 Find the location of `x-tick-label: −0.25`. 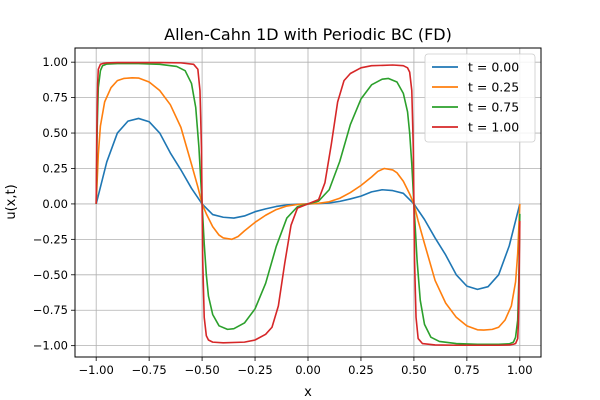

x-tick-label: −0.25 is located at coordinates (254, 370).